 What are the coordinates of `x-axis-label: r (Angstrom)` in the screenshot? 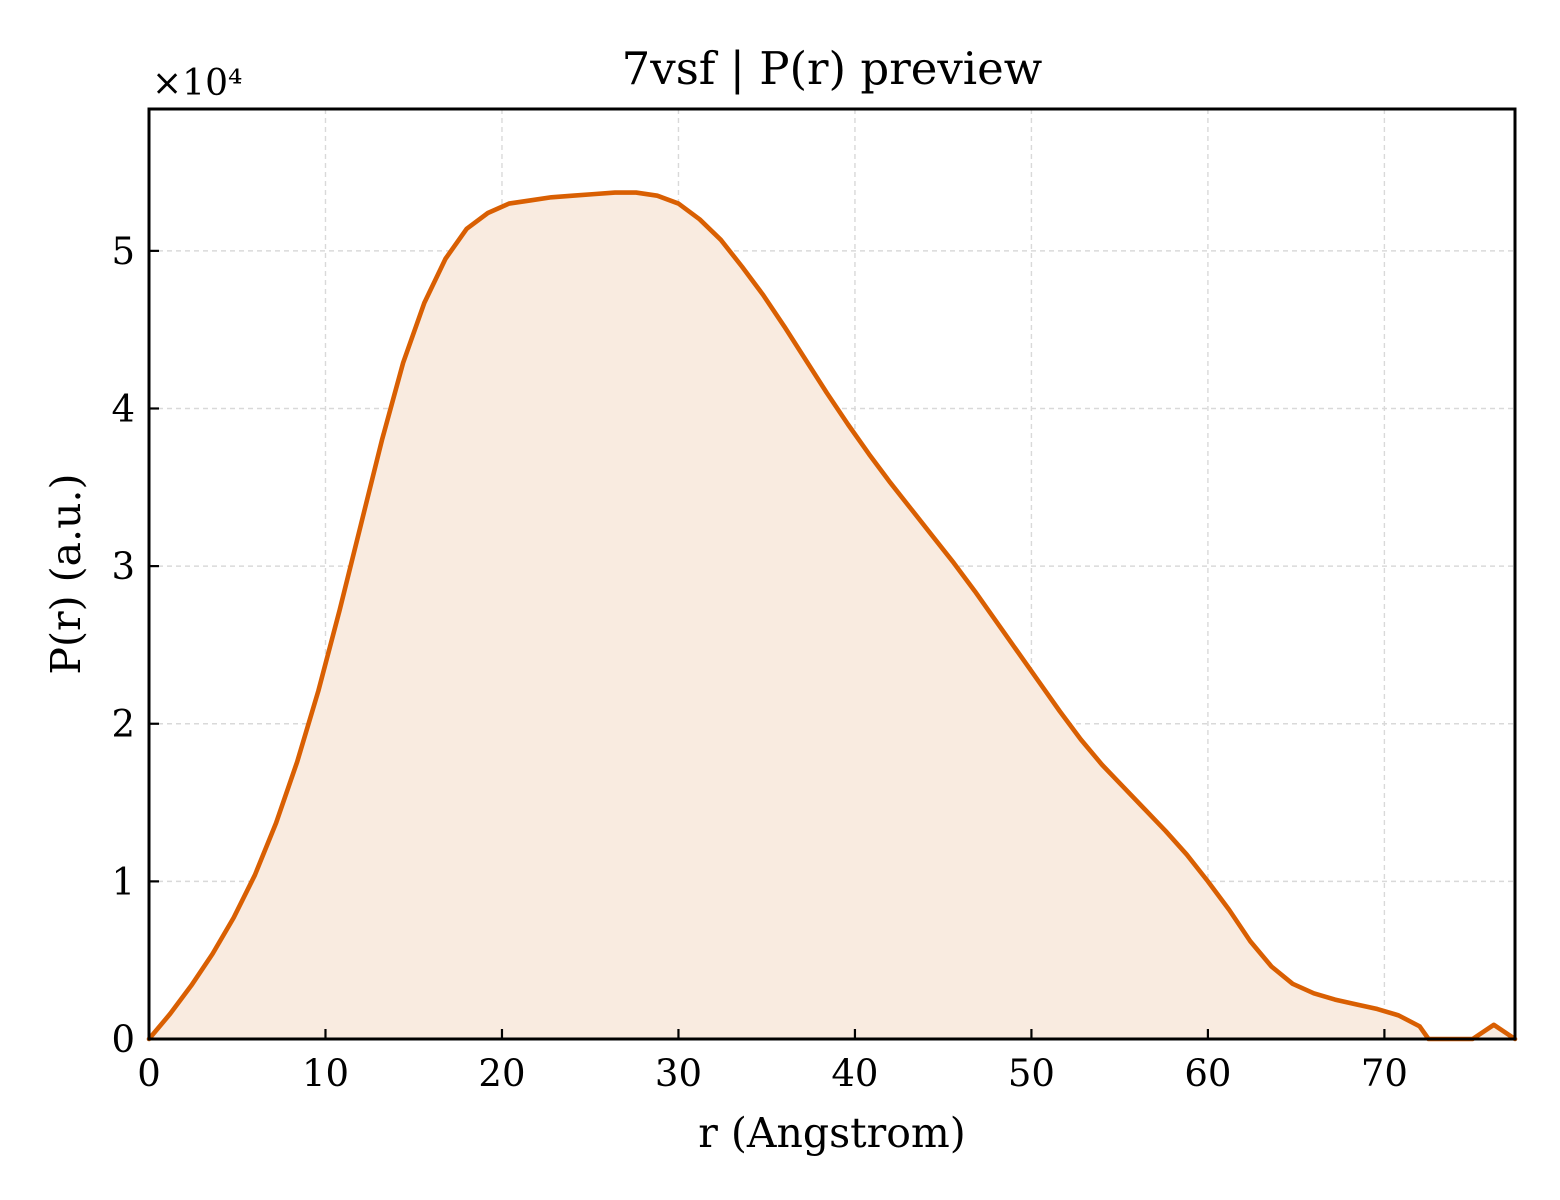 It's located at (832, 1133).